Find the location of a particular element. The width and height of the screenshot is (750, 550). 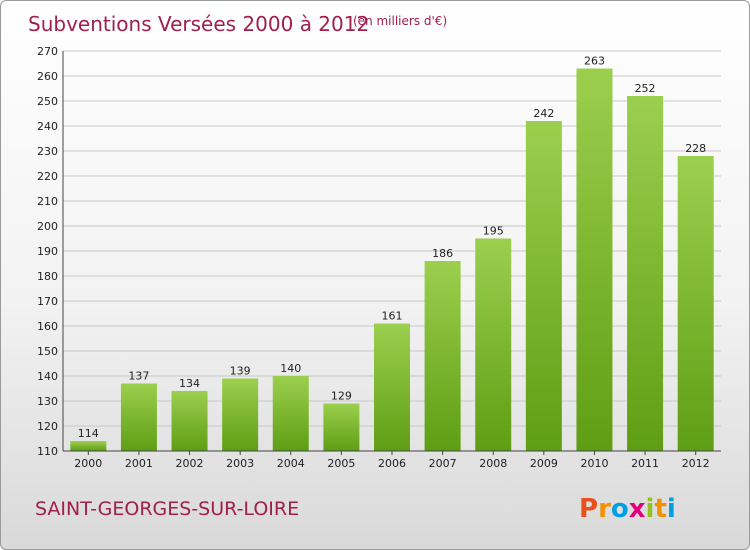

value-label-2002: 134 is located at coordinates (189, 383).